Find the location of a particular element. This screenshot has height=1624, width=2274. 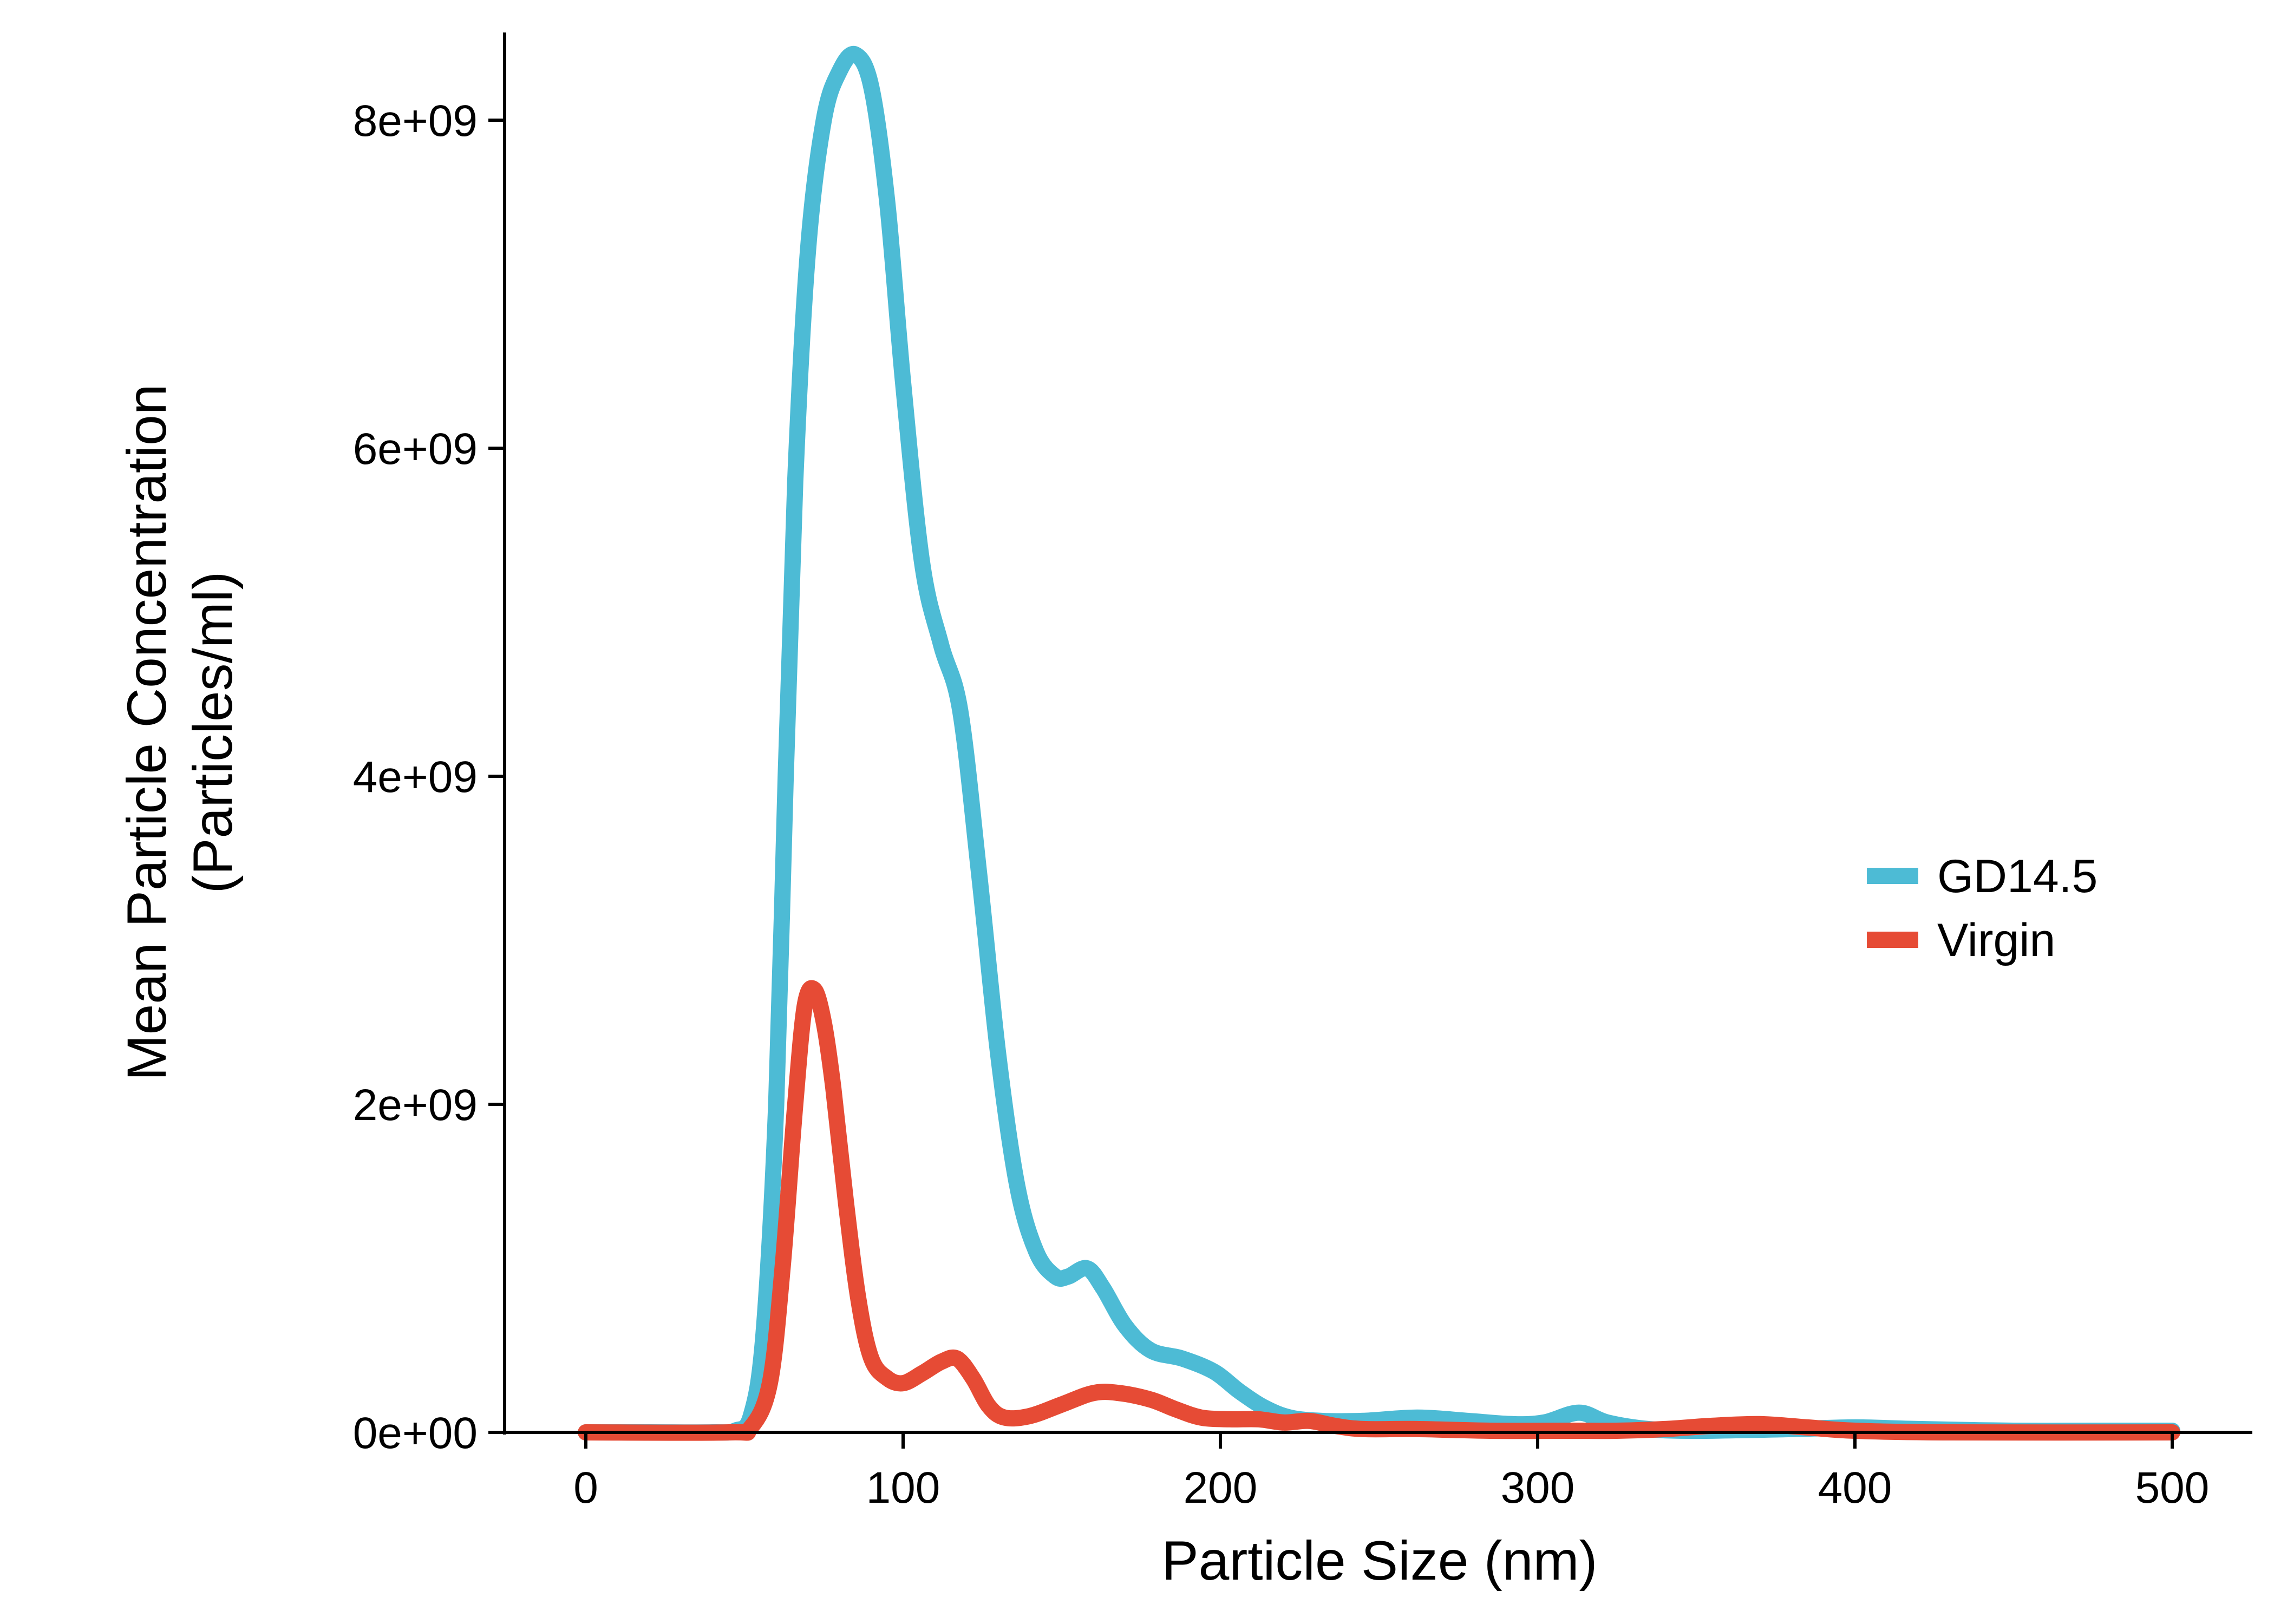

legend-label: Virgin is located at coordinates (1996, 940).